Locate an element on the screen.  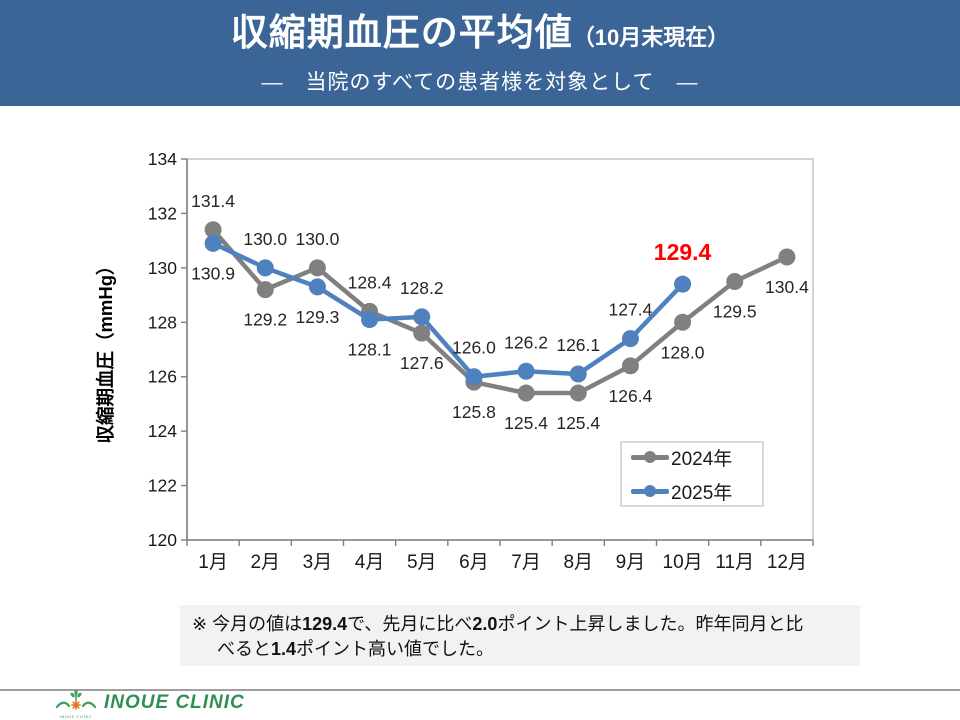
data-point-2024年-12月 is located at coordinates (787, 257).